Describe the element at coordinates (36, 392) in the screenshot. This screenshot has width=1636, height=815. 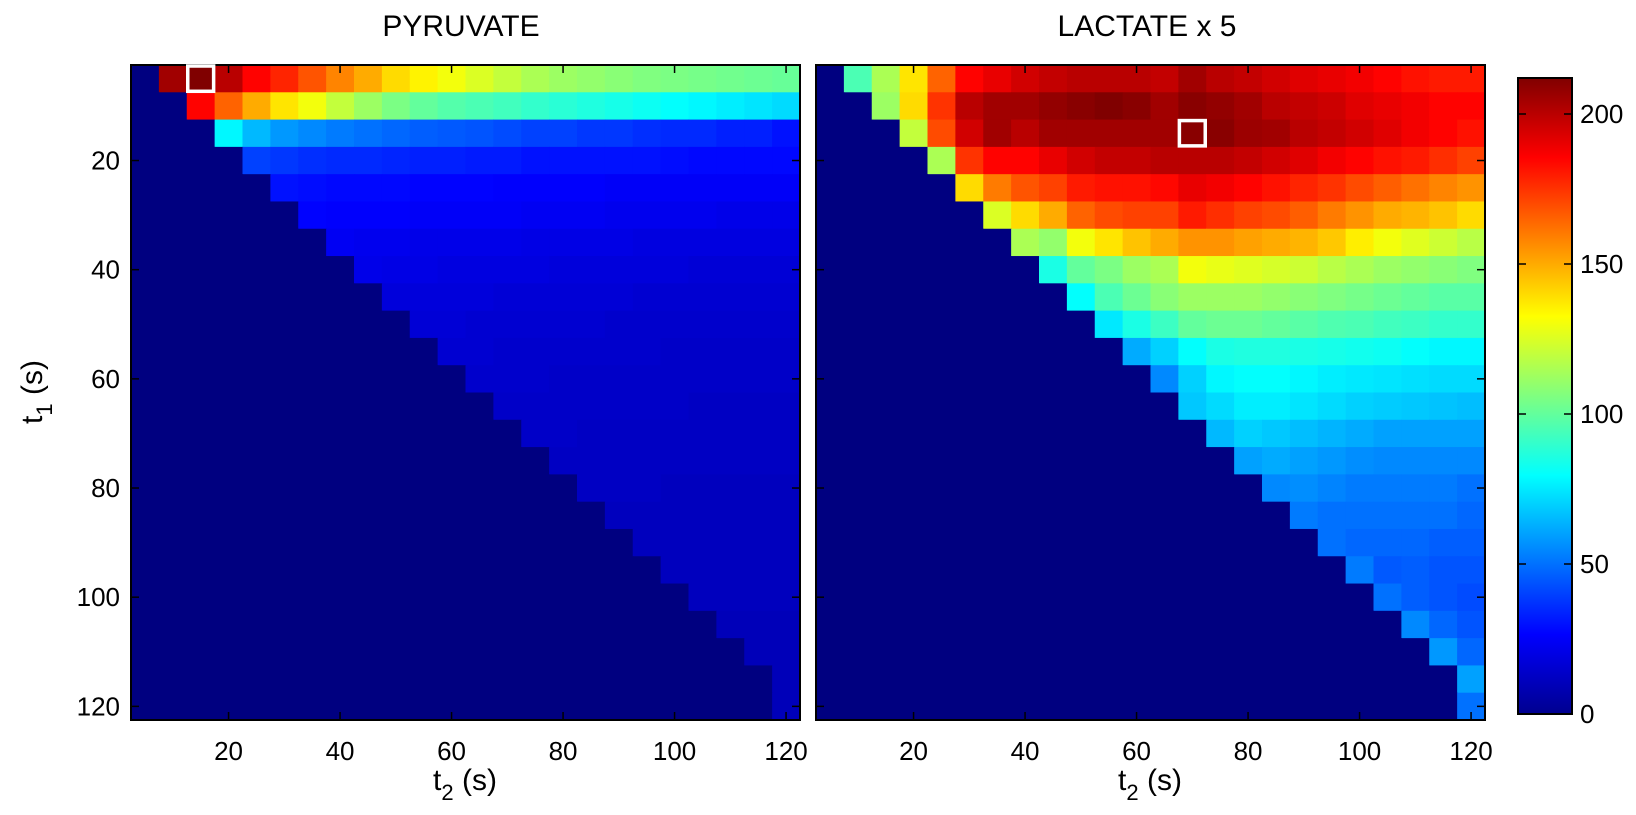
I see `ylabel-pyruvate: t1 (s)` at that location.